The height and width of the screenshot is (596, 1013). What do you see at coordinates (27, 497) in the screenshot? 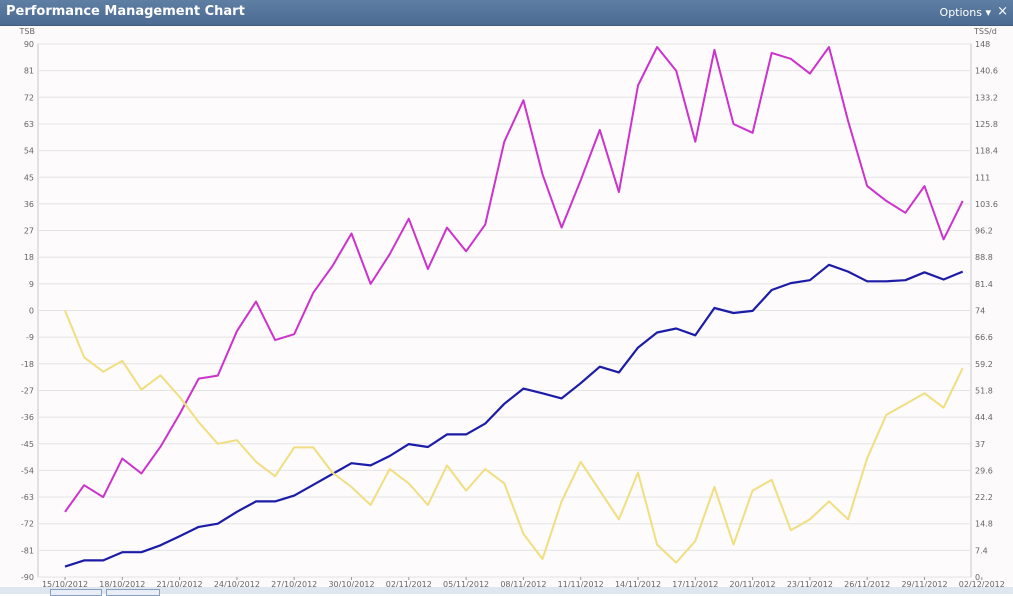
I see `y-left-tick-label: -63` at bounding box center [27, 497].